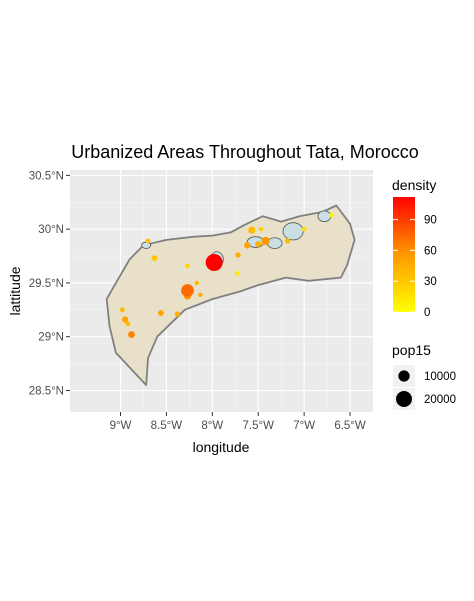 The image size is (474, 601). What do you see at coordinates (414, 185) in the screenshot?
I see `density-legend-title: density` at bounding box center [414, 185].